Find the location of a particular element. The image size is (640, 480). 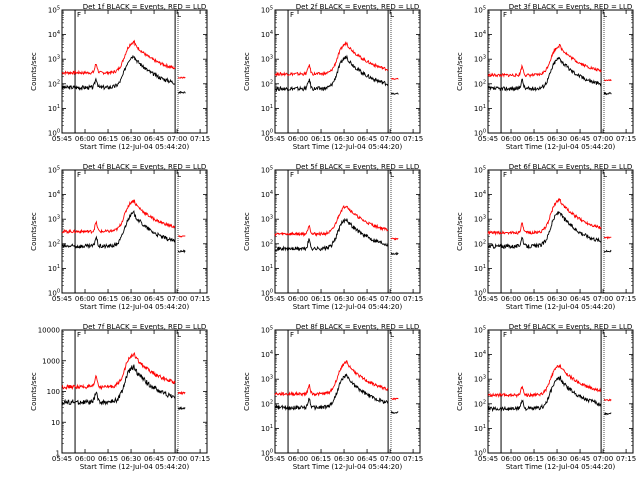

chart-title: Det 4f BLACK = Events, RED = LLD is located at coordinates (144, 167).